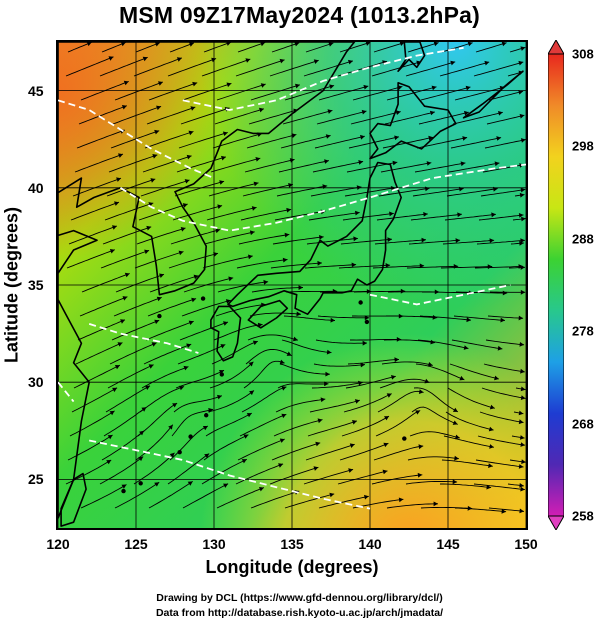 Image resolution: width=599 pixels, height=625 pixels. I want to click on y-tick-label: 25, so click(36, 479).